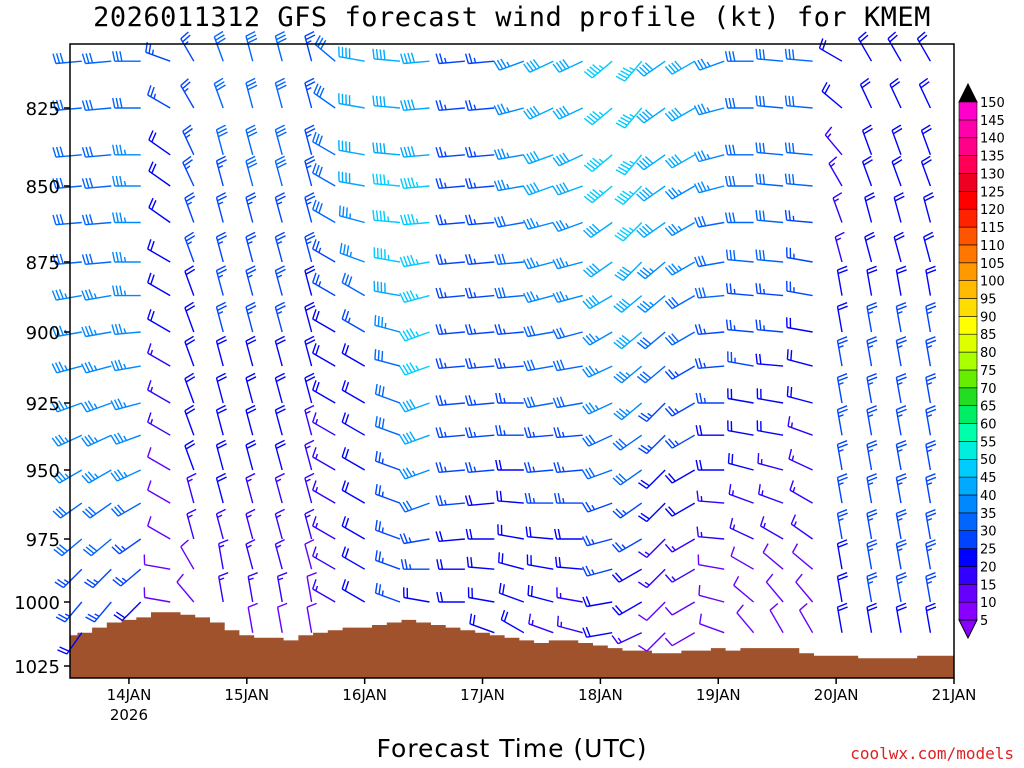 The image size is (1024, 768). Describe the element at coordinates (600, 695) in the screenshot. I see `x-tick-label: 18JAN` at that location.